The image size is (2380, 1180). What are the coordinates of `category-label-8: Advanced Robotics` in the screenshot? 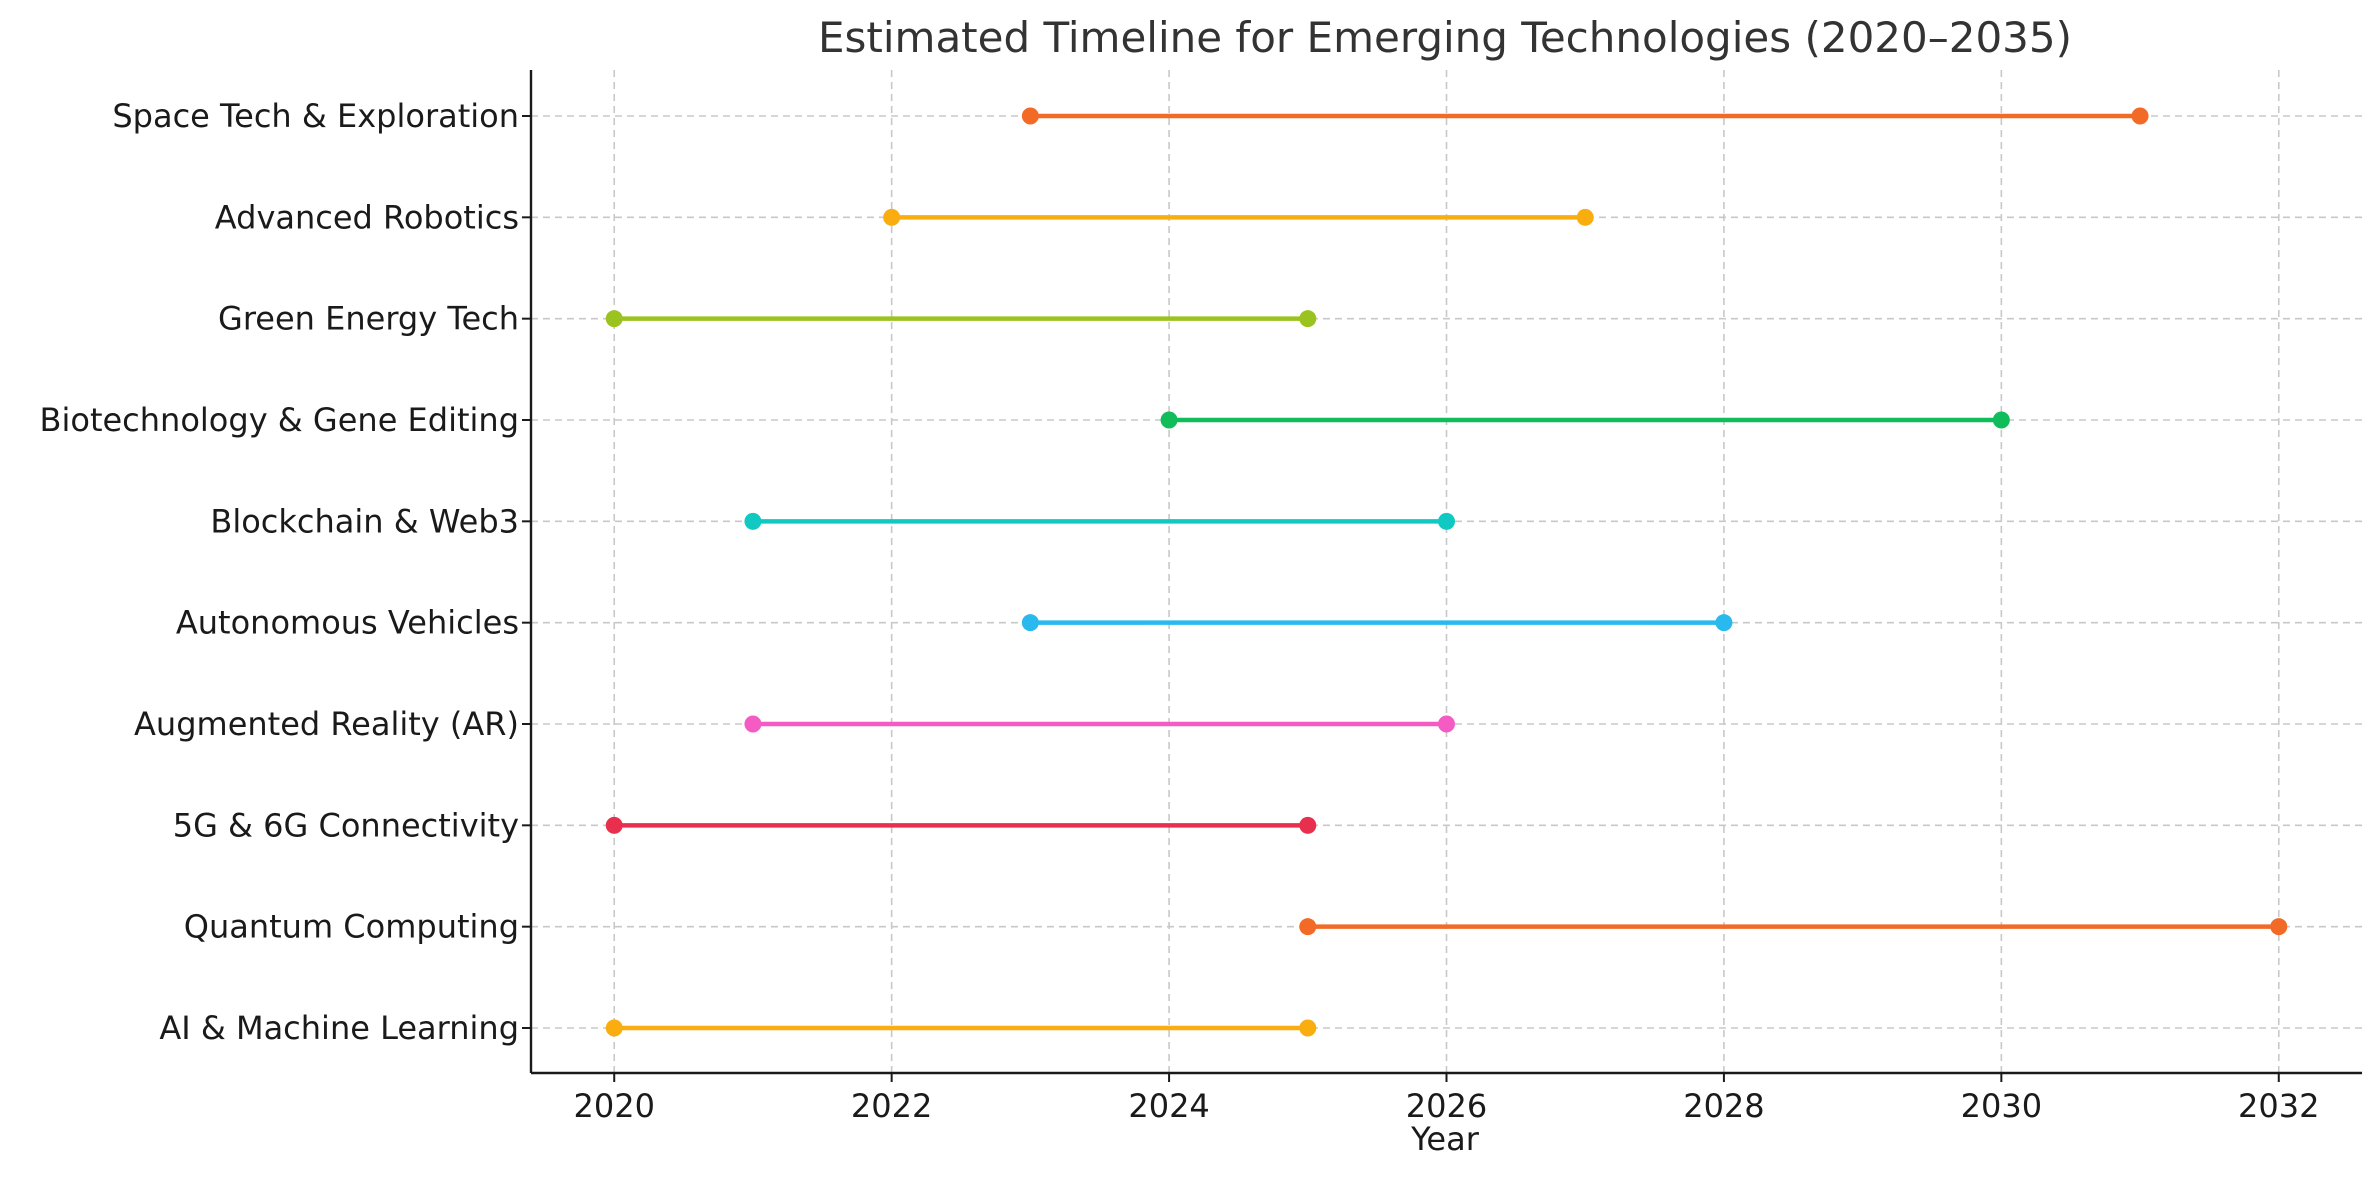 It's located at (367, 217).